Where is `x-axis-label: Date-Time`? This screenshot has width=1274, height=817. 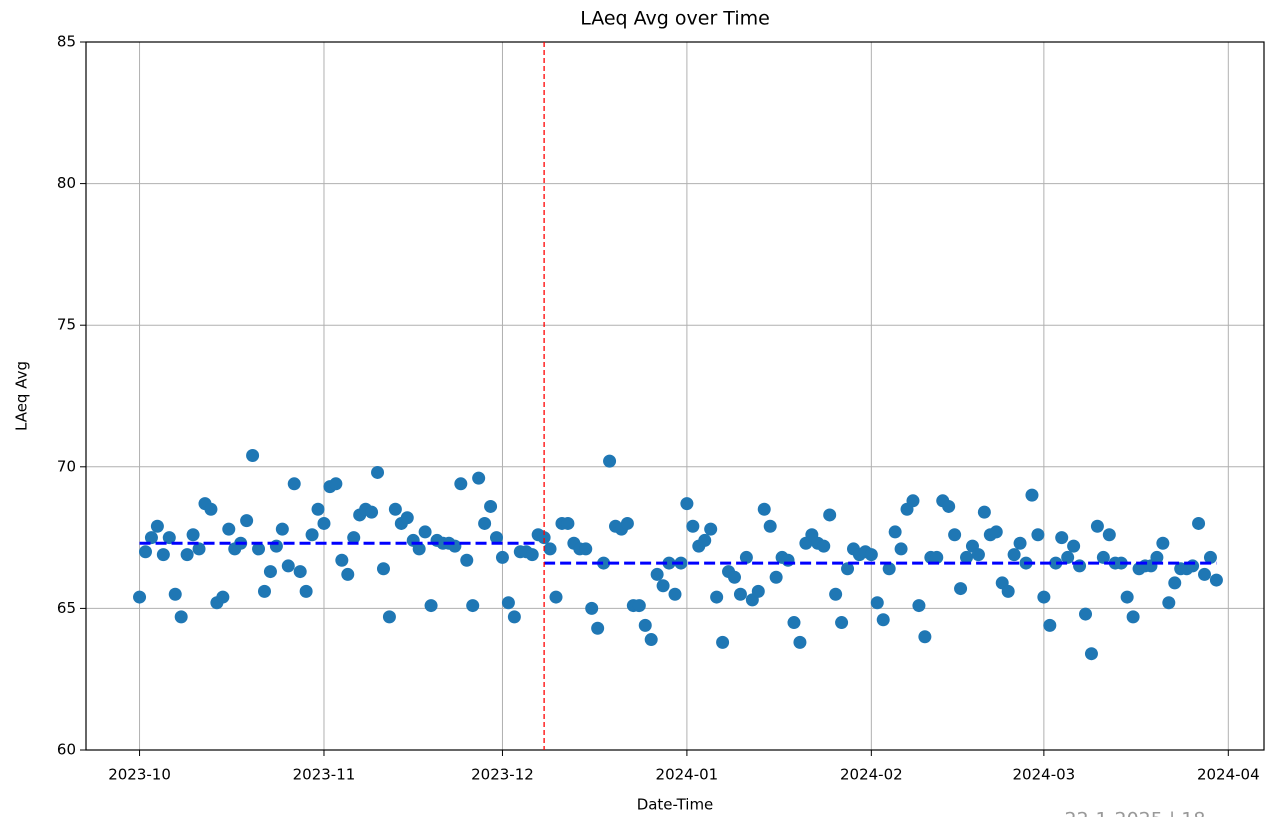 x-axis-label: Date-Time is located at coordinates (675, 805).